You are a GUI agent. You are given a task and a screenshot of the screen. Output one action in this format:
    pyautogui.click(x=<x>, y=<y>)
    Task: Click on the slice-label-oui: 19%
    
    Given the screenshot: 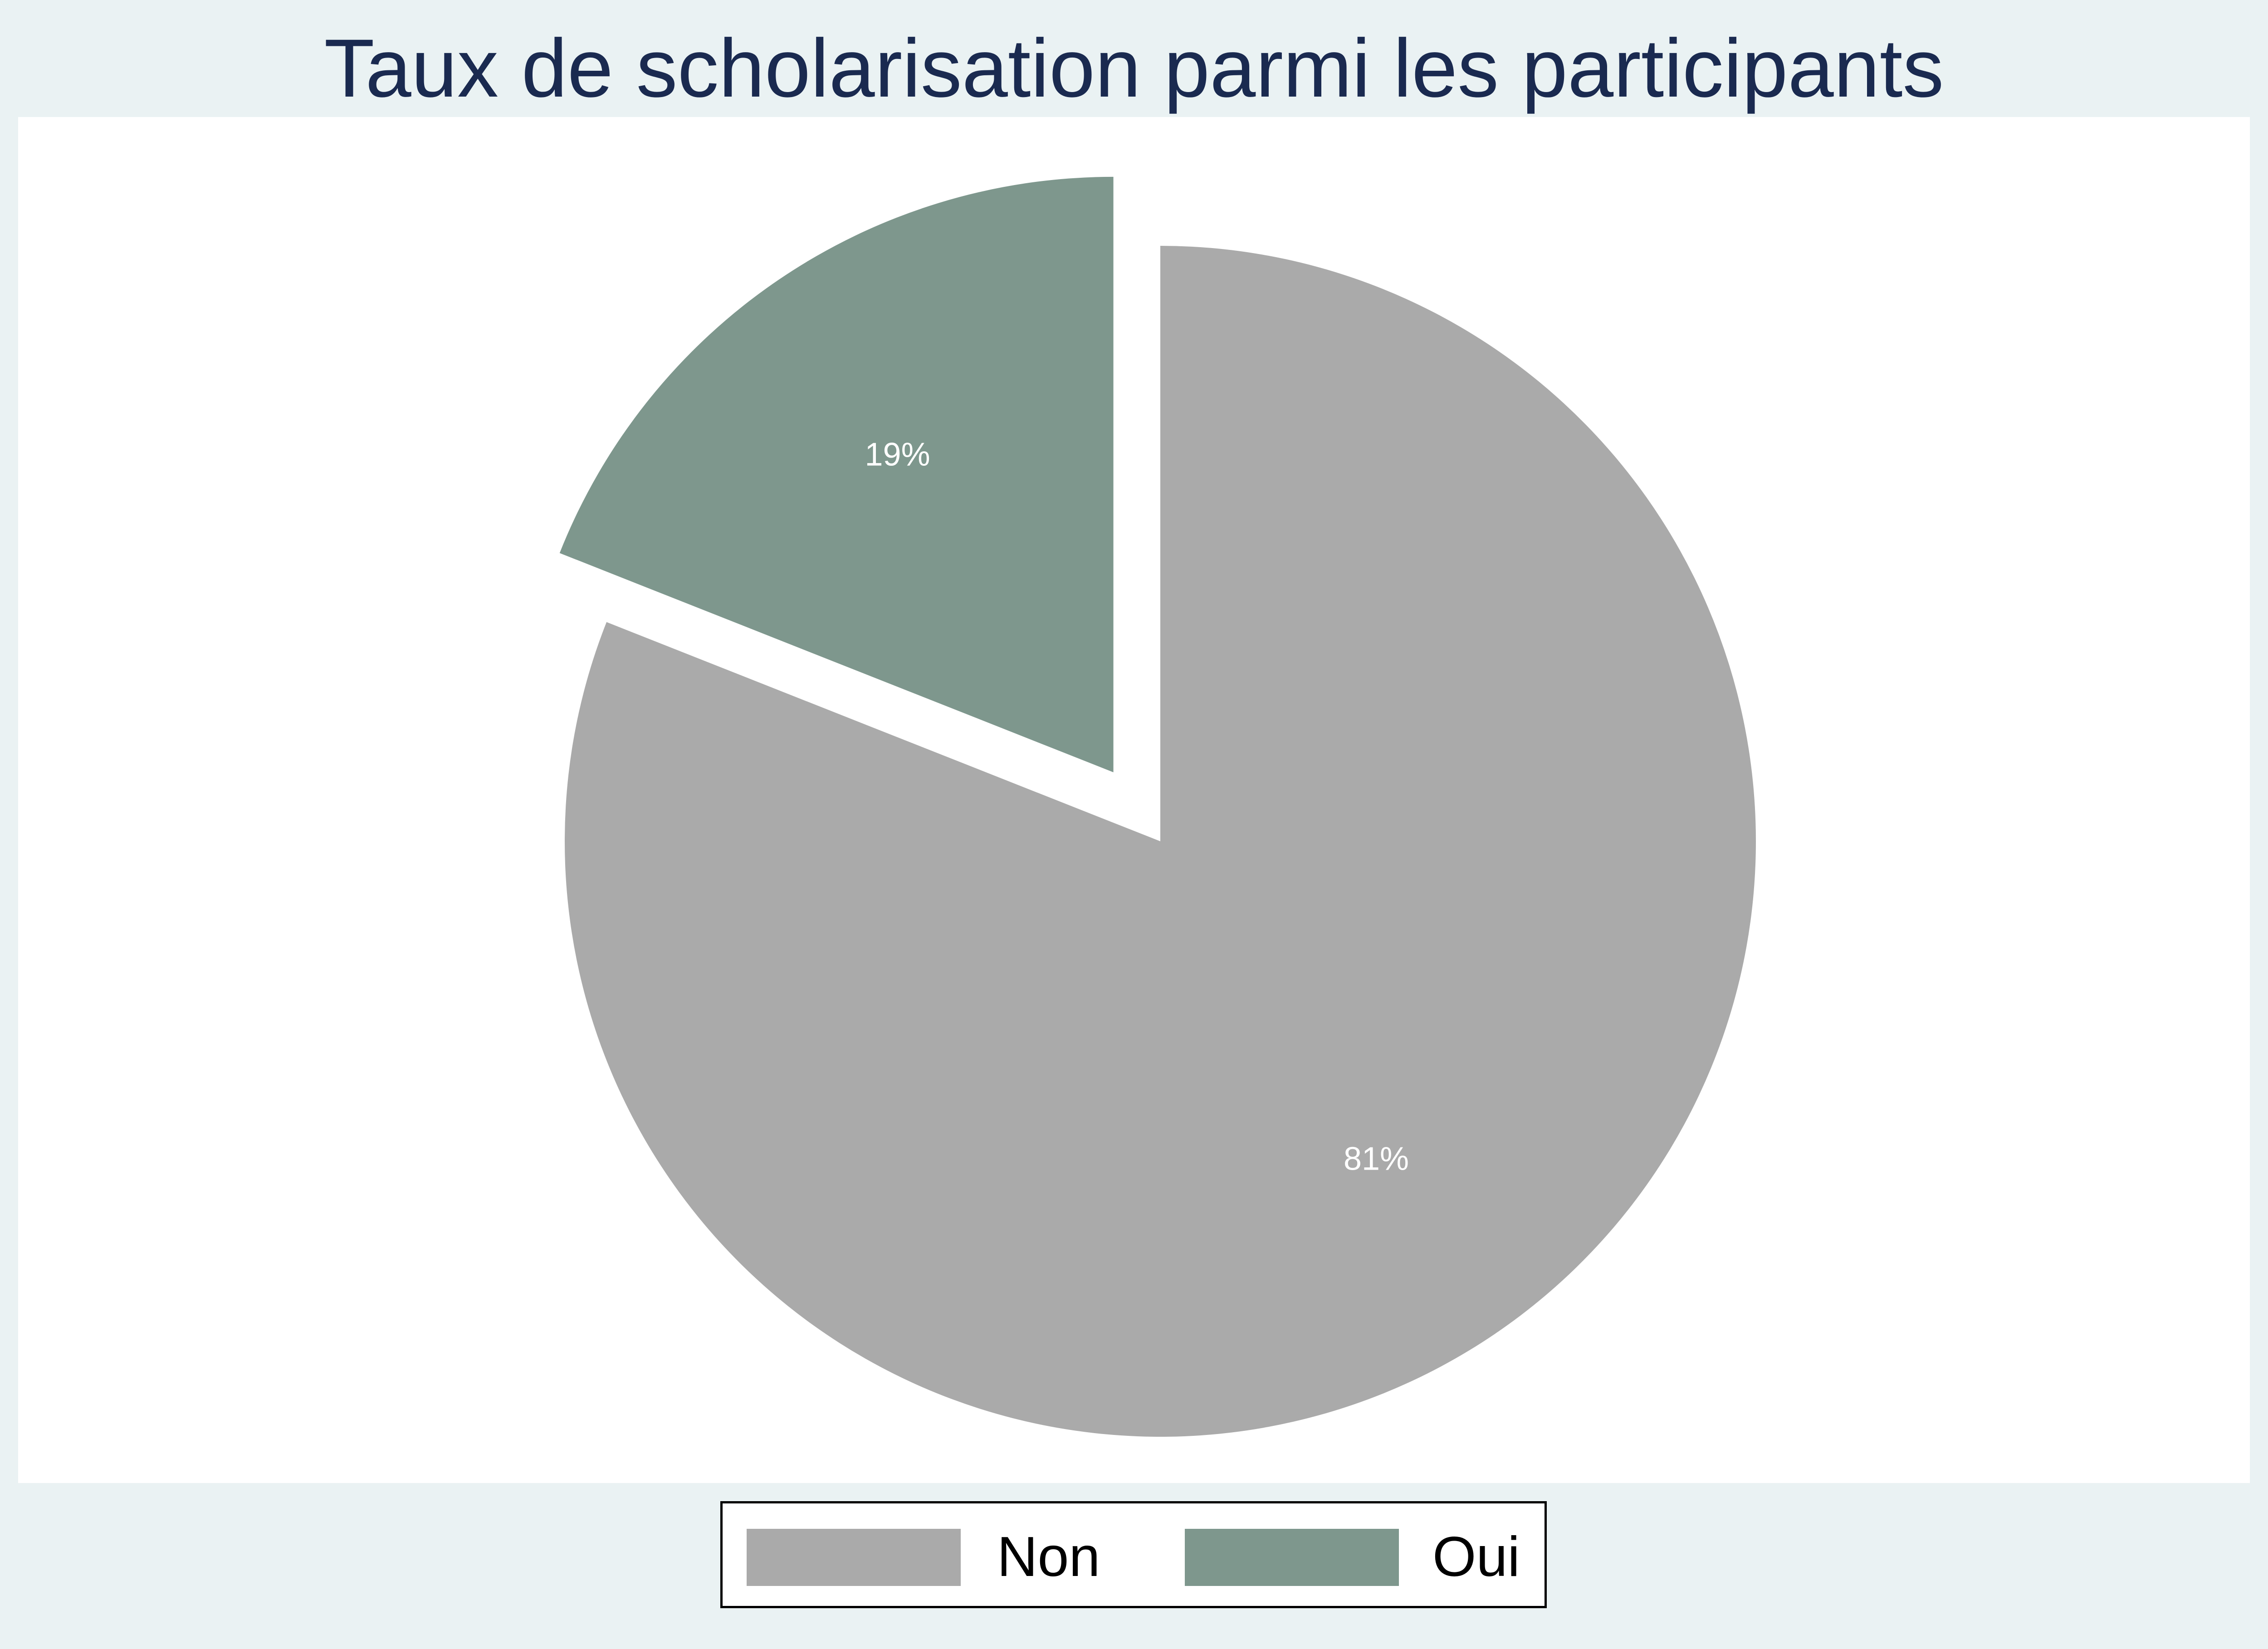 What is the action you would take?
    pyautogui.click(x=898, y=454)
    